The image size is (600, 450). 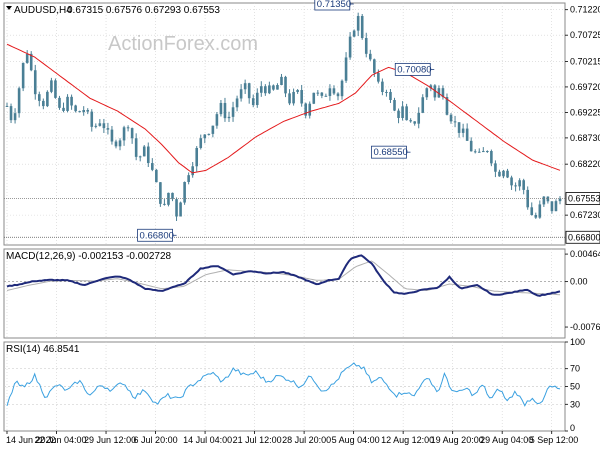 I want to click on price-annotation-label: 0.71350, so click(x=334, y=5).